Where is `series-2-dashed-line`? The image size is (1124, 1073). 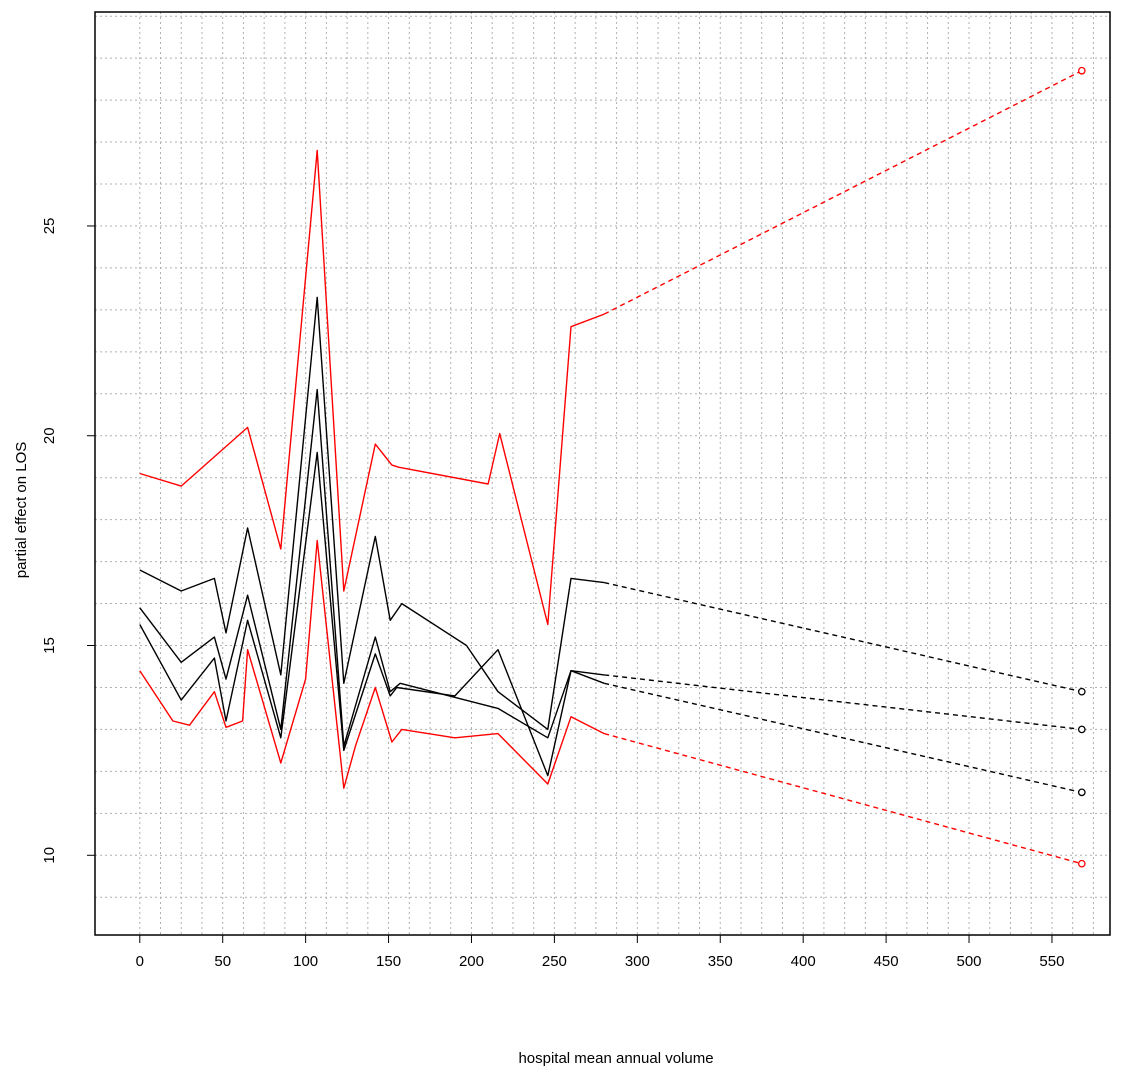 series-2-dashed-line is located at coordinates (843, 637).